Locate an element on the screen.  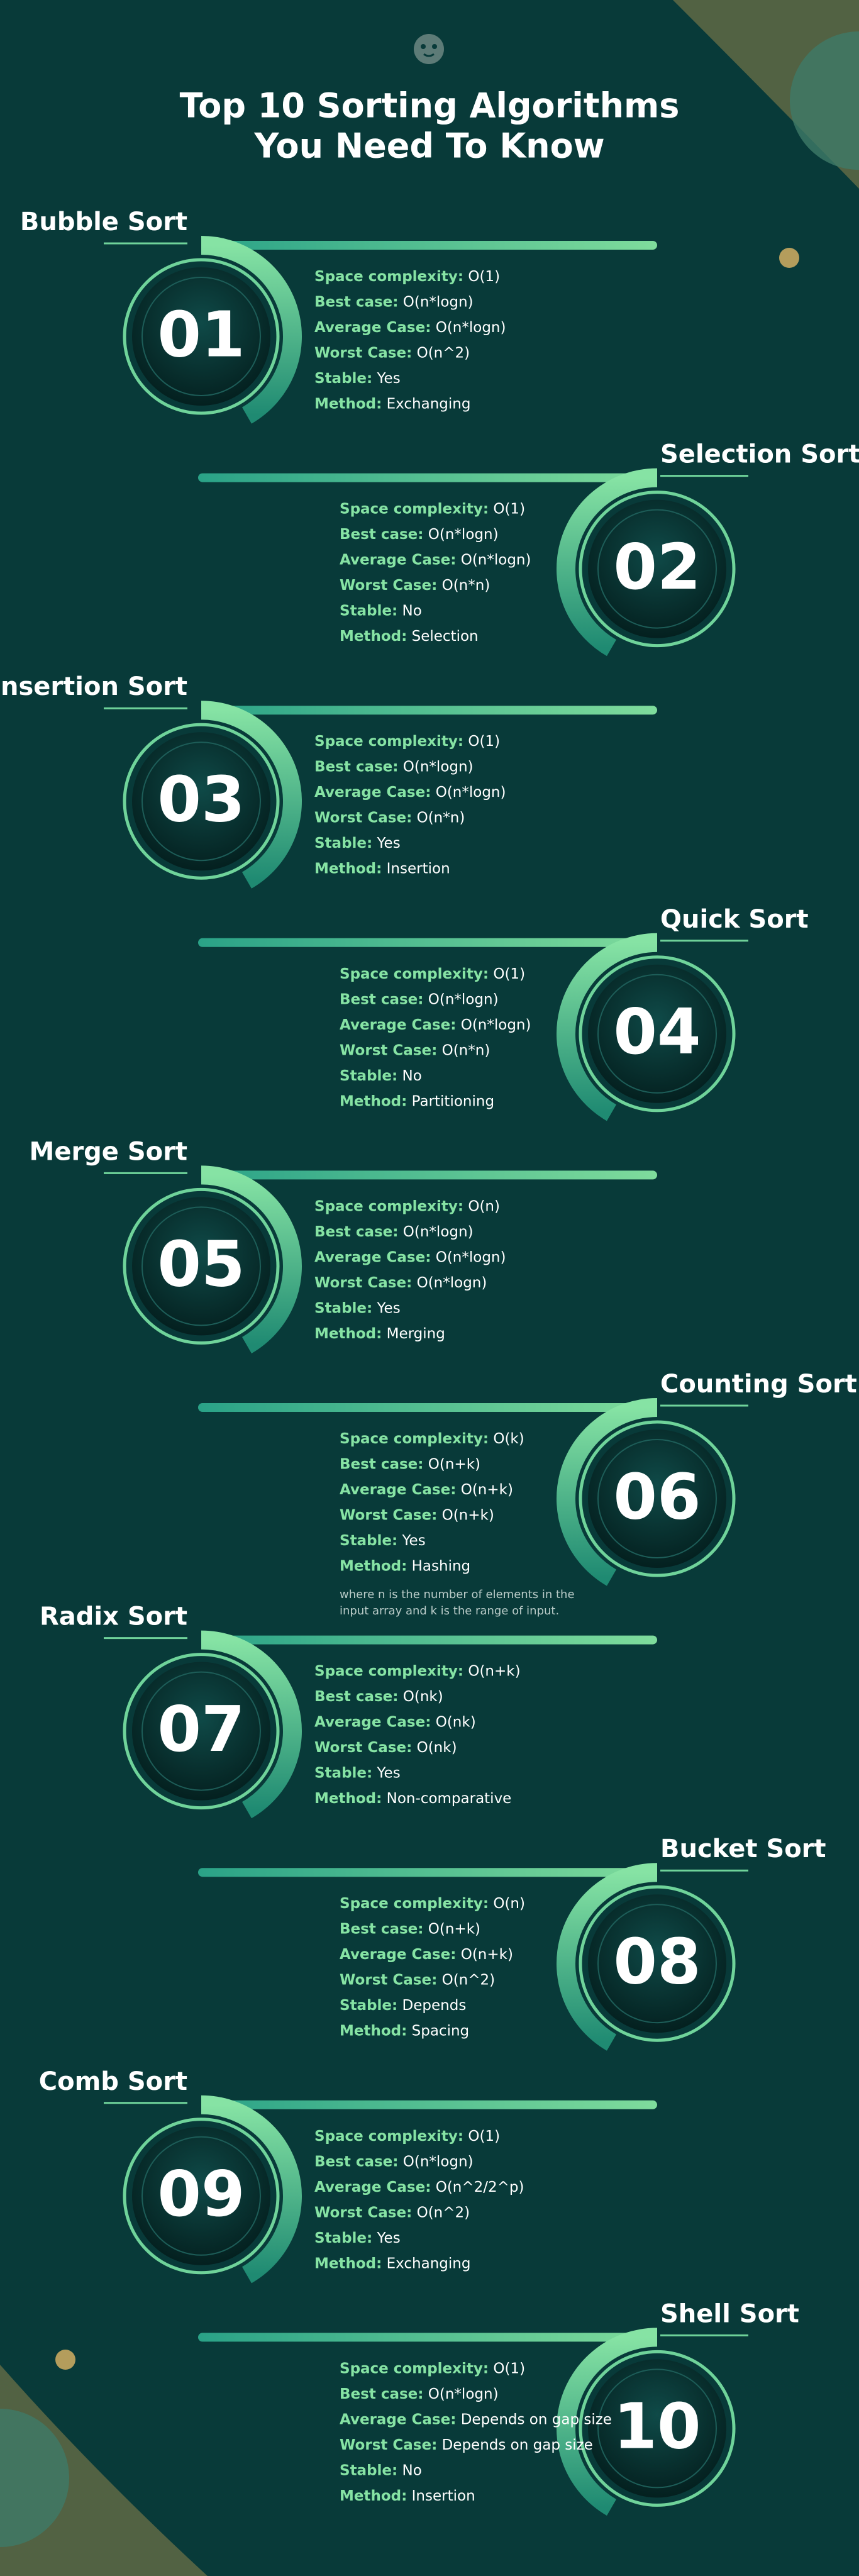
detail-value: O(n*n) is located at coordinates (466, 1050).